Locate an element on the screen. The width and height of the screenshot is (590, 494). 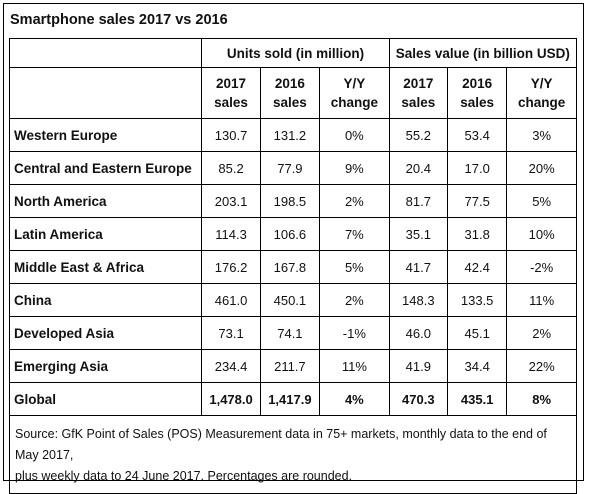
table-row-global: Global 1,478.0 1,417.9 4% 470.3 435.1 8% is located at coordinates (292, 399).